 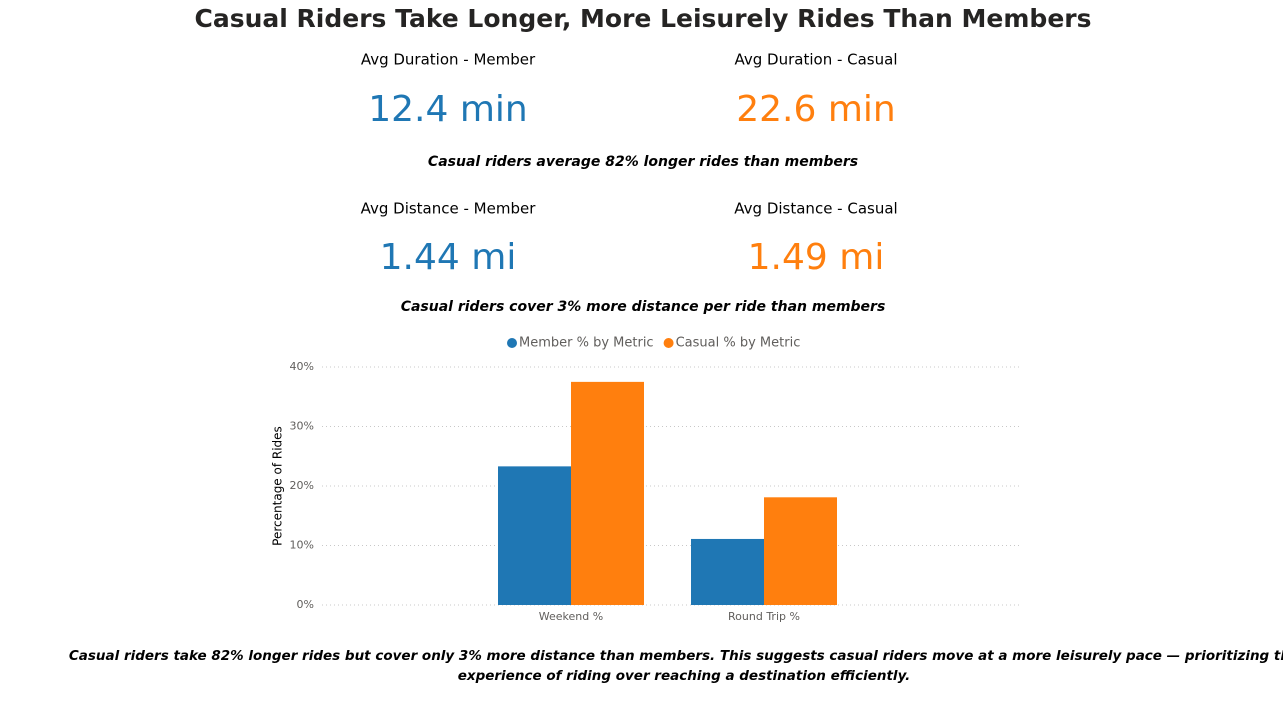 I want to click on kpi-value: 1.49 mi, so click(x=816, y=257).